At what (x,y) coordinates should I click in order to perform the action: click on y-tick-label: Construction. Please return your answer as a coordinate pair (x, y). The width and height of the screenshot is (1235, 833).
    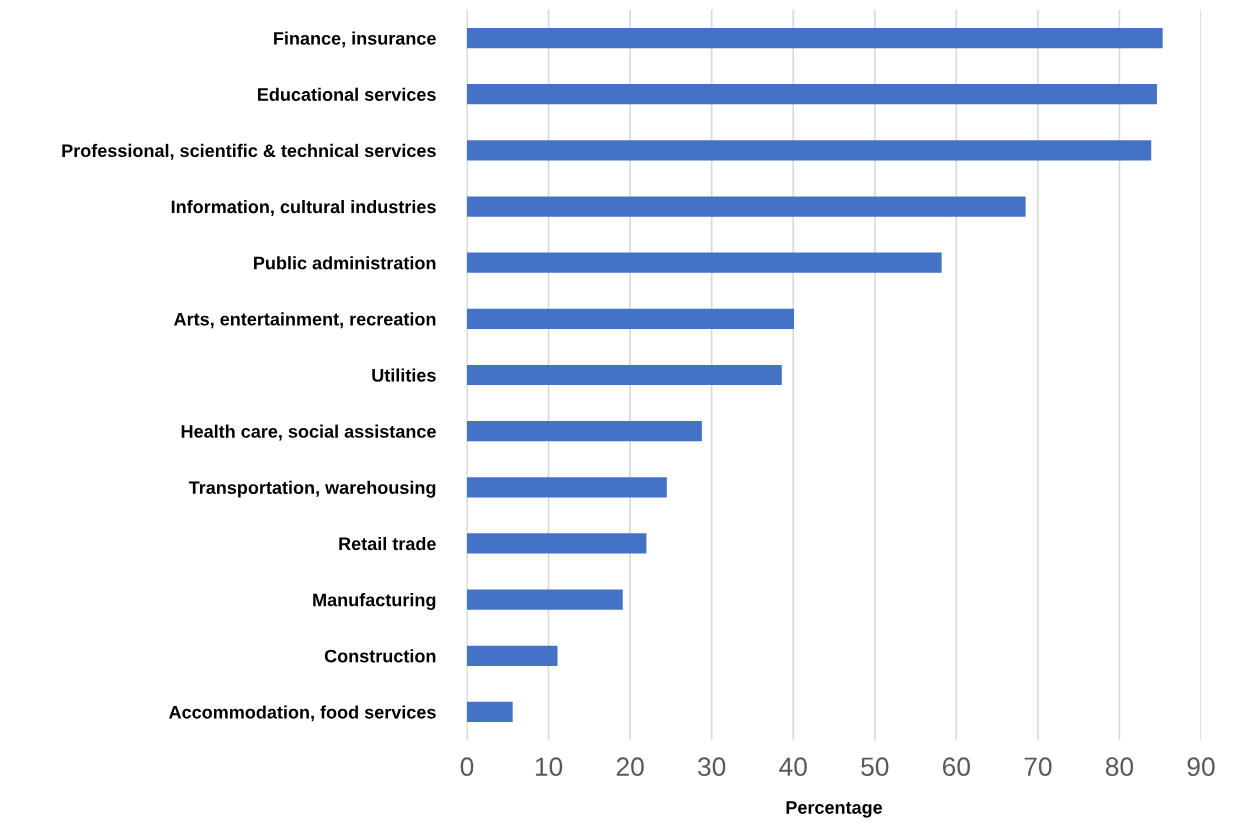
    Looking at the image, I should click on (380, 656).